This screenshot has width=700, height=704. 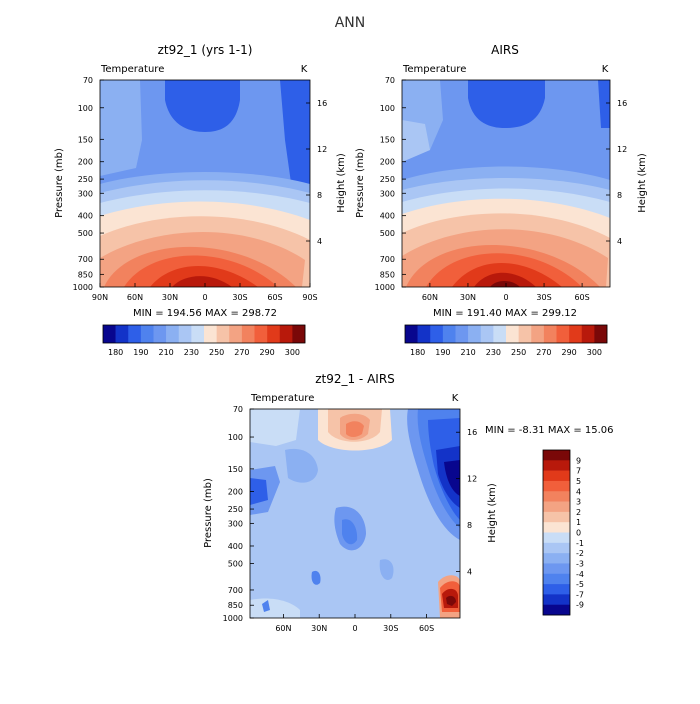 What do you see at coordinates (578, 471) in the screenshot?
I see `colorbar-label: 7` at bounding box center [578, 471].